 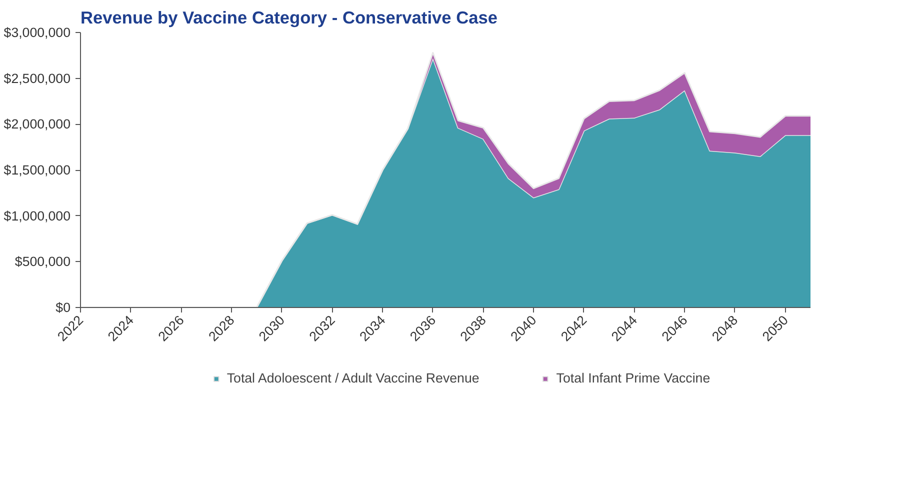 I want to click on y-tick-label: $2,500,000, so click(x=37, y=78).